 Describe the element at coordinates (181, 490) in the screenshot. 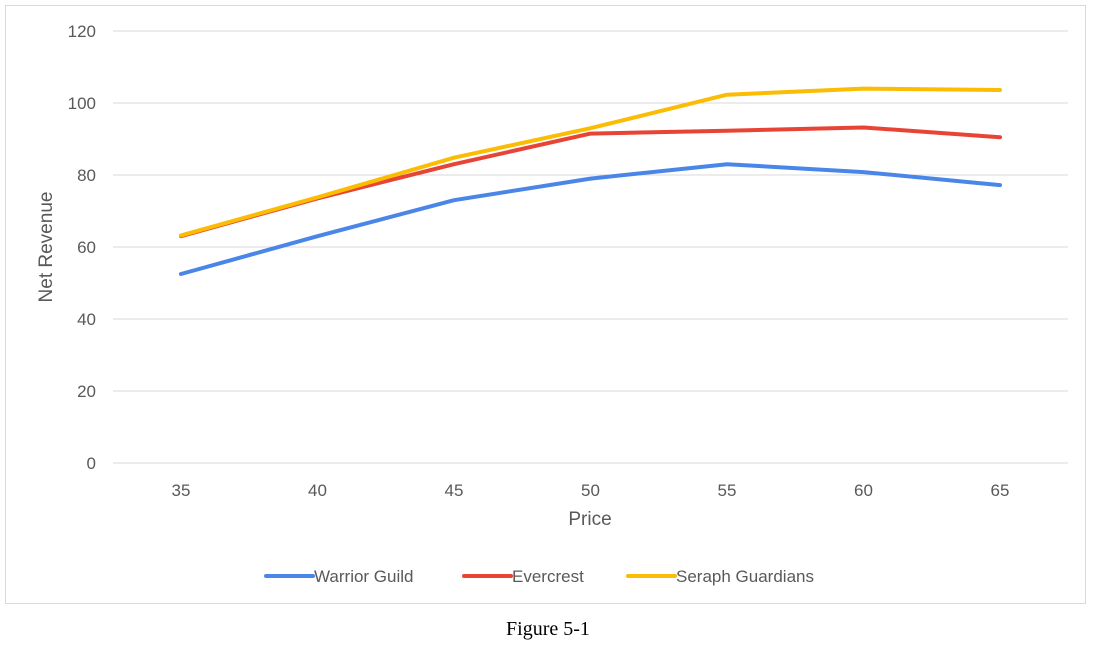

I see `x-tick-label: 35` at that location.